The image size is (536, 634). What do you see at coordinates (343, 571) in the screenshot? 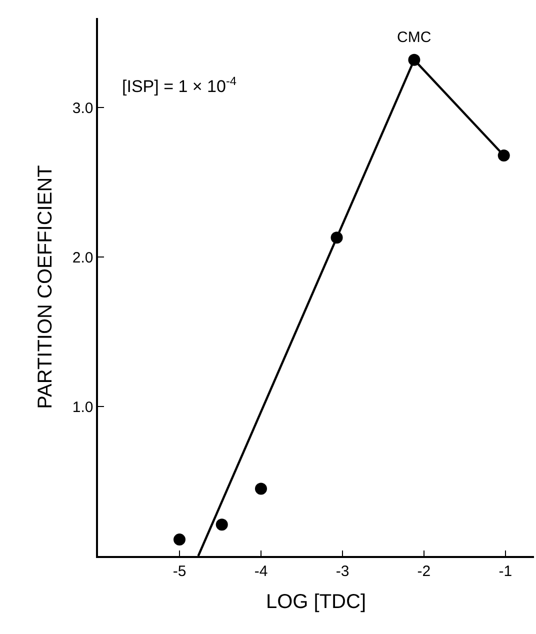
I see `x-tick-label: -3` at bounding box center [343, 571].